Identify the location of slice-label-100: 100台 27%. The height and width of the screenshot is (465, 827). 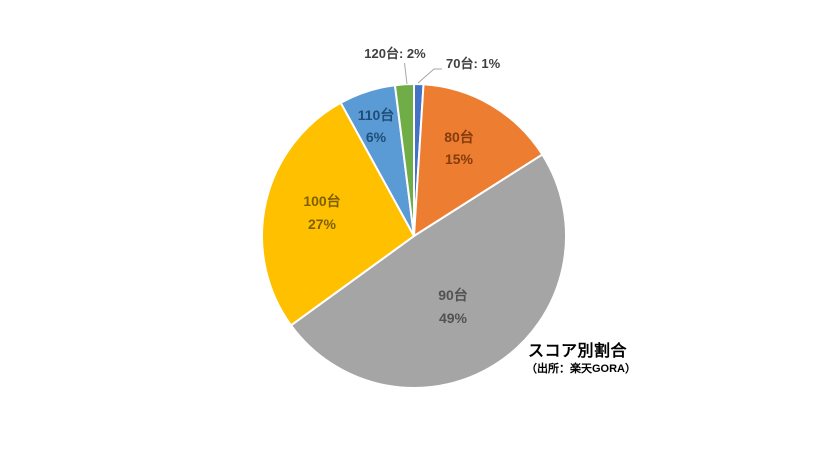
(321, 212).